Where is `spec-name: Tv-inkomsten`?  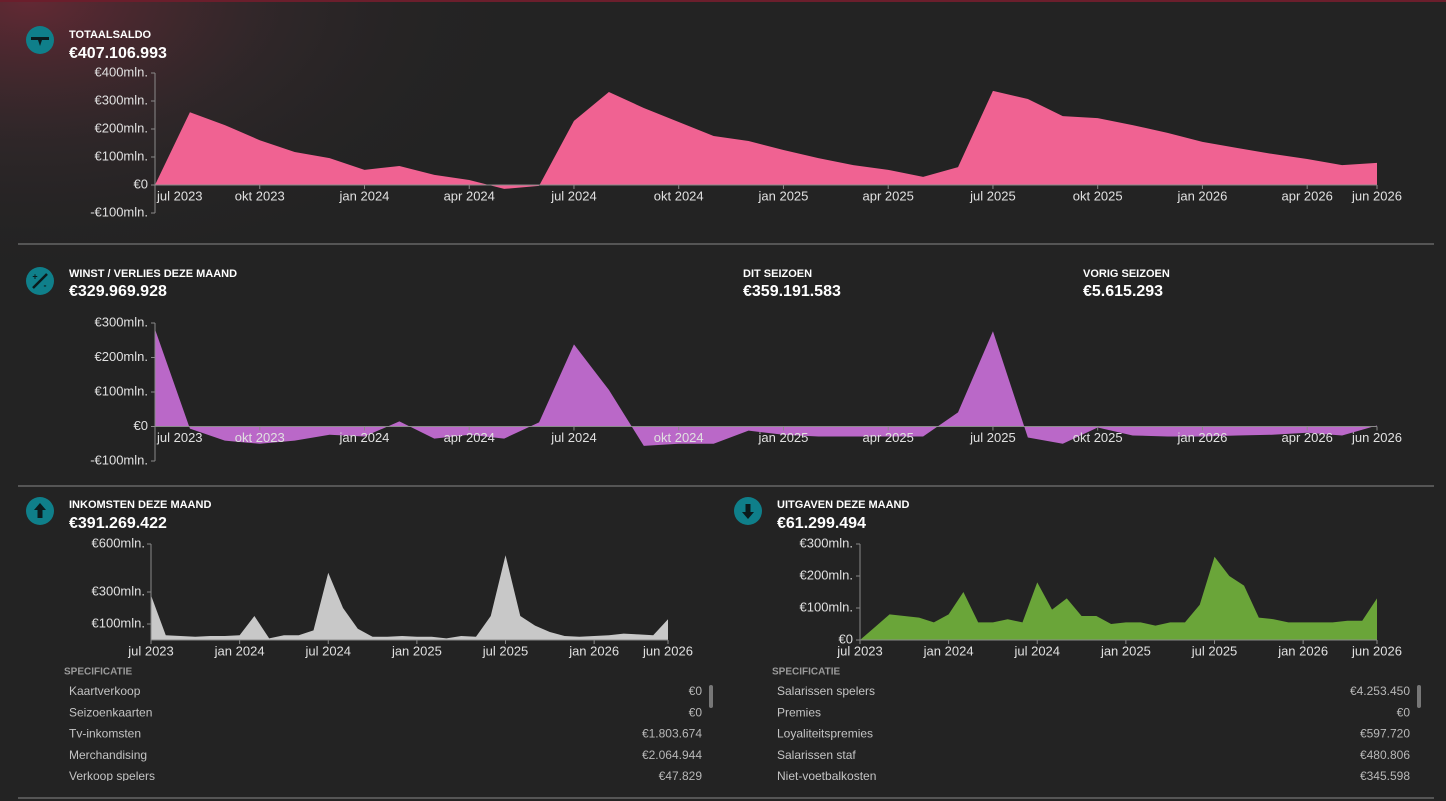 spec-name: Tv-inkomsten is located at coordinates (105, 734).